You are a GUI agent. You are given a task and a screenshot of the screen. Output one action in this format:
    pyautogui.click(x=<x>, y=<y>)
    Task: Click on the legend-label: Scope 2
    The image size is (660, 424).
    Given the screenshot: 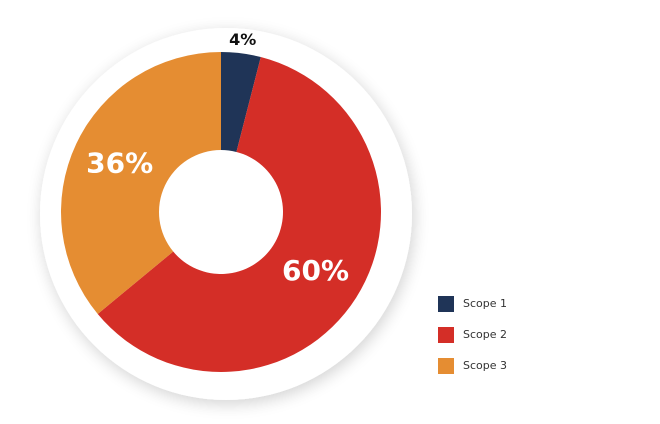 What is the action you would take?
    pyautogui.click(x=485, y=334)
    